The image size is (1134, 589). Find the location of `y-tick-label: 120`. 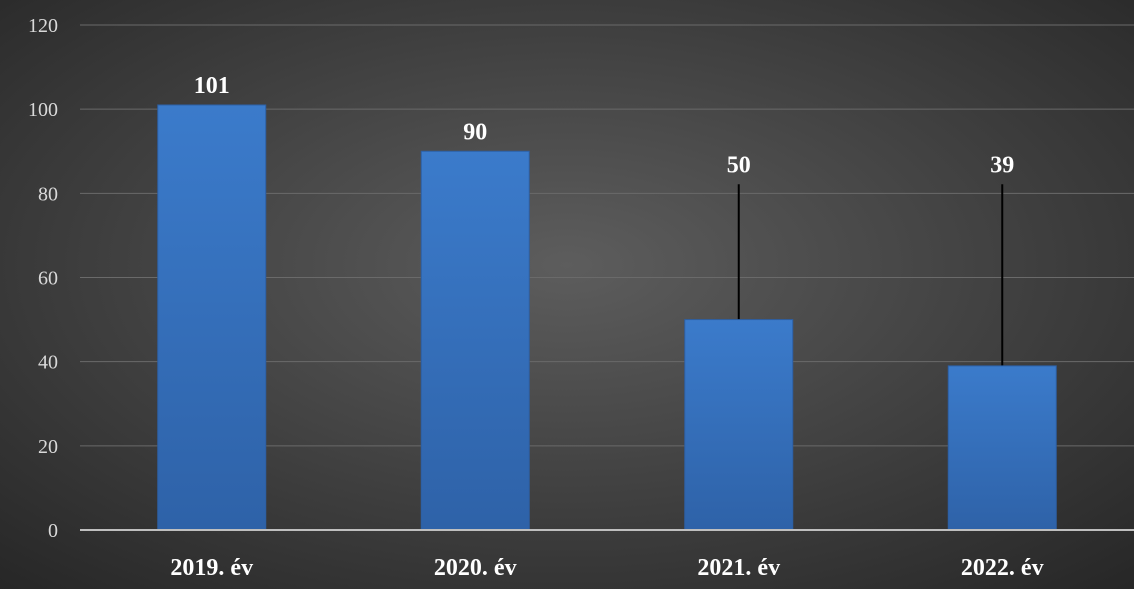

y-tick-label: 120 is located at coordinates (43, 26).